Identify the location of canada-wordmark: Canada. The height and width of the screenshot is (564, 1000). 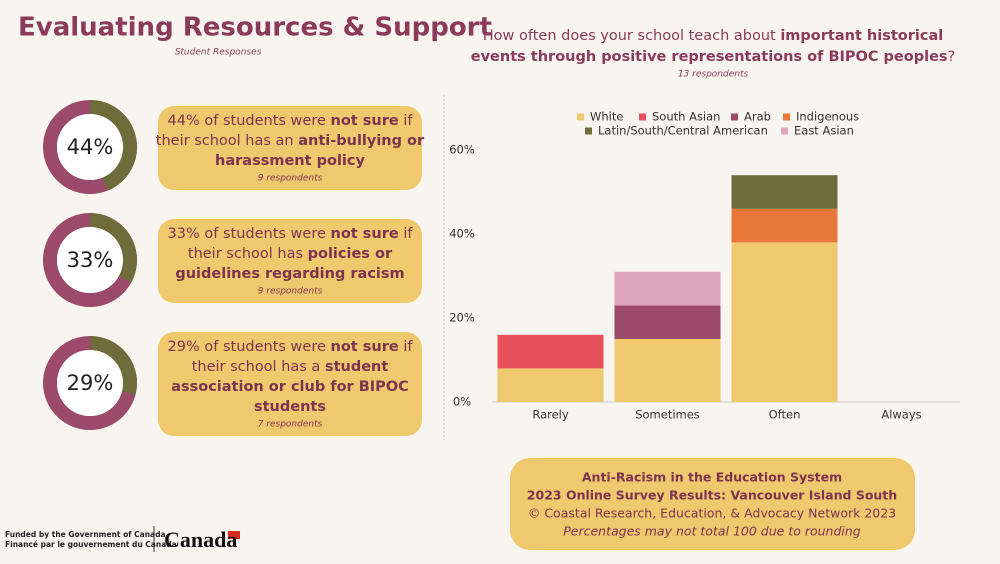
(200, 539).